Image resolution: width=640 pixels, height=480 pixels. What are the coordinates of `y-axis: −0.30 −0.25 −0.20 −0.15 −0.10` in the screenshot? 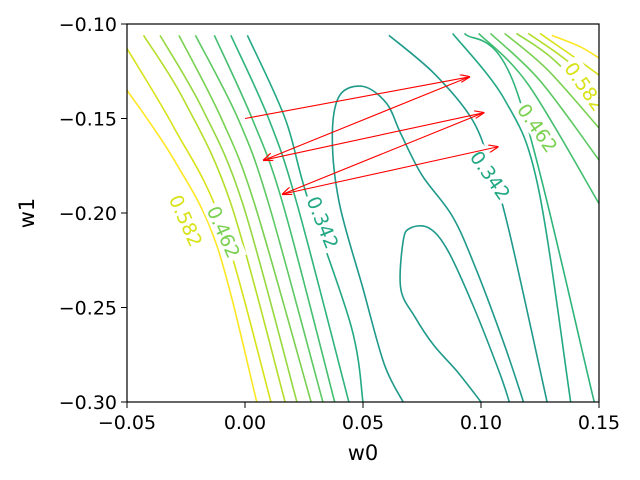 It's located at (93, 214).